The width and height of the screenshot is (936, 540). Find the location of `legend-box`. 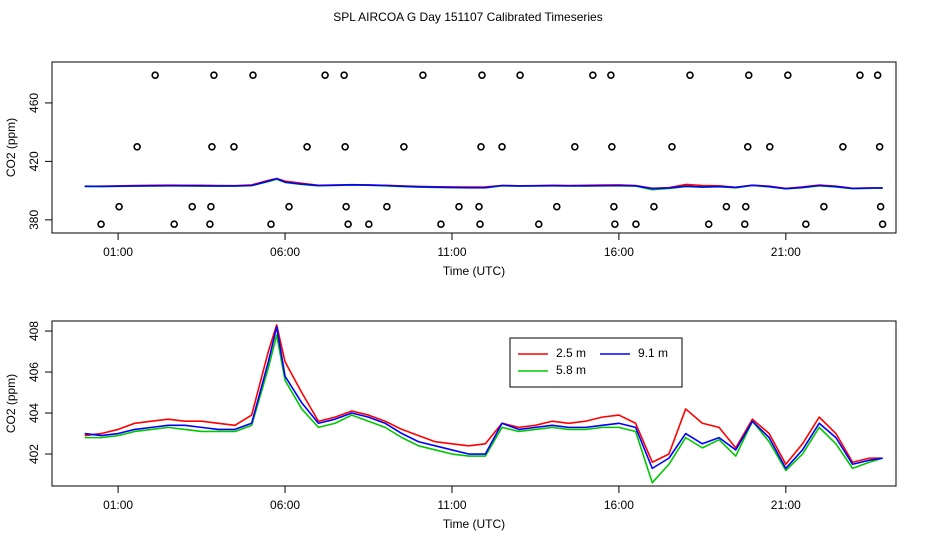

legend-box is located at coordinates (596, 362).